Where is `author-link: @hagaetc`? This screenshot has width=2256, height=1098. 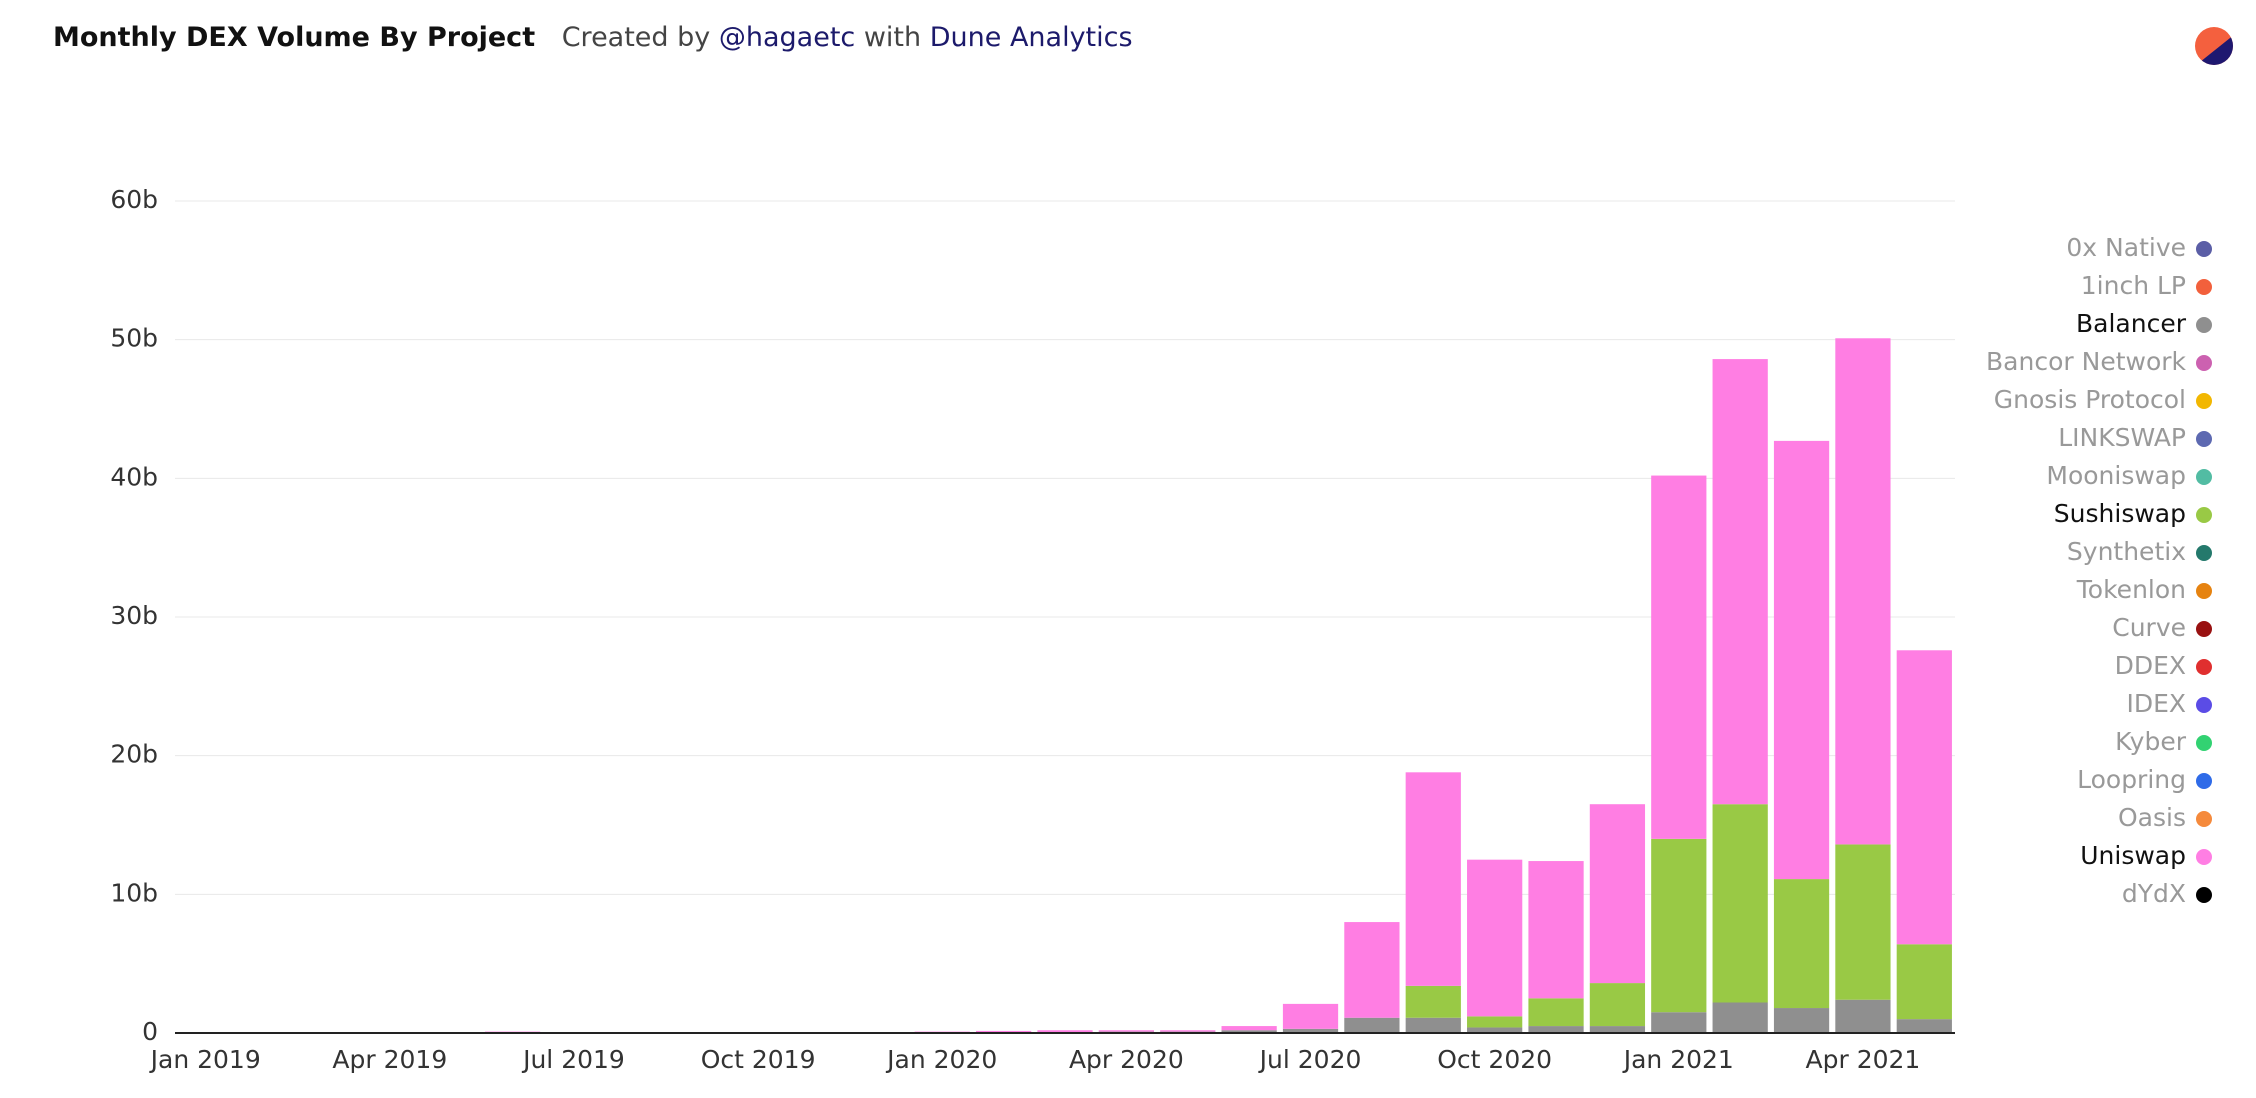
author-link: @hagaetc is located at coordinates (787, 37).